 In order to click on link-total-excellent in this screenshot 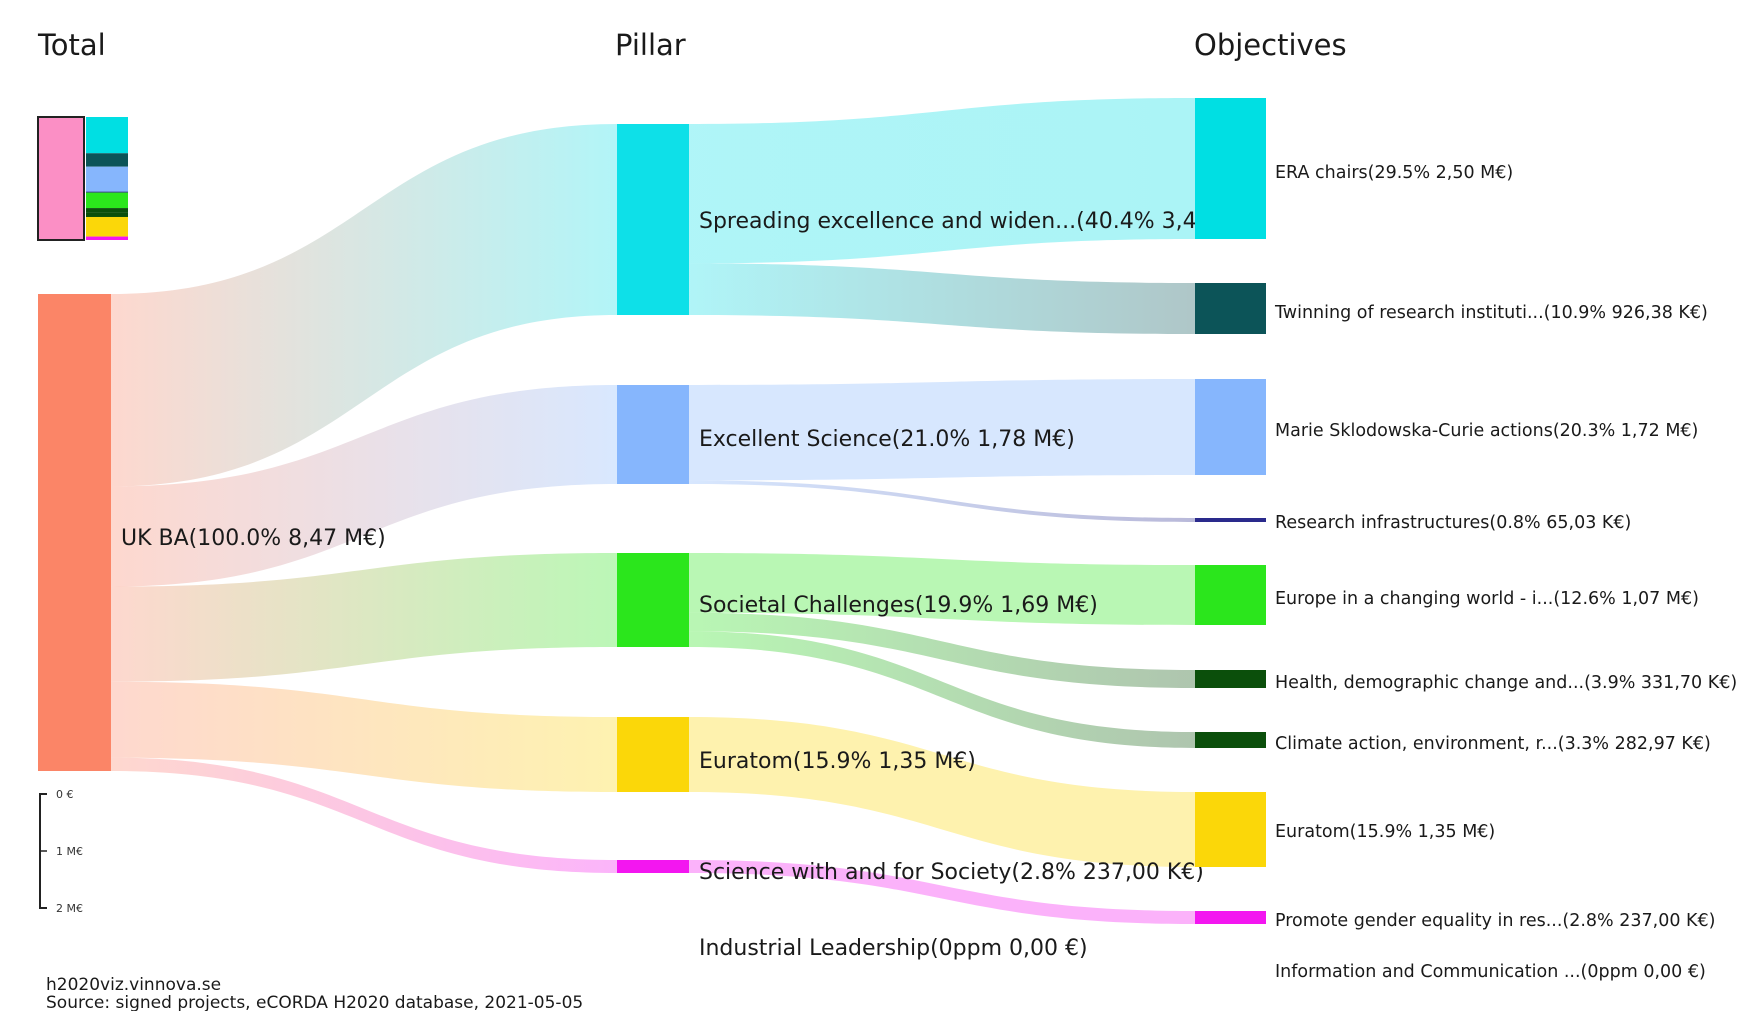, I will do `click(364, 486)`.